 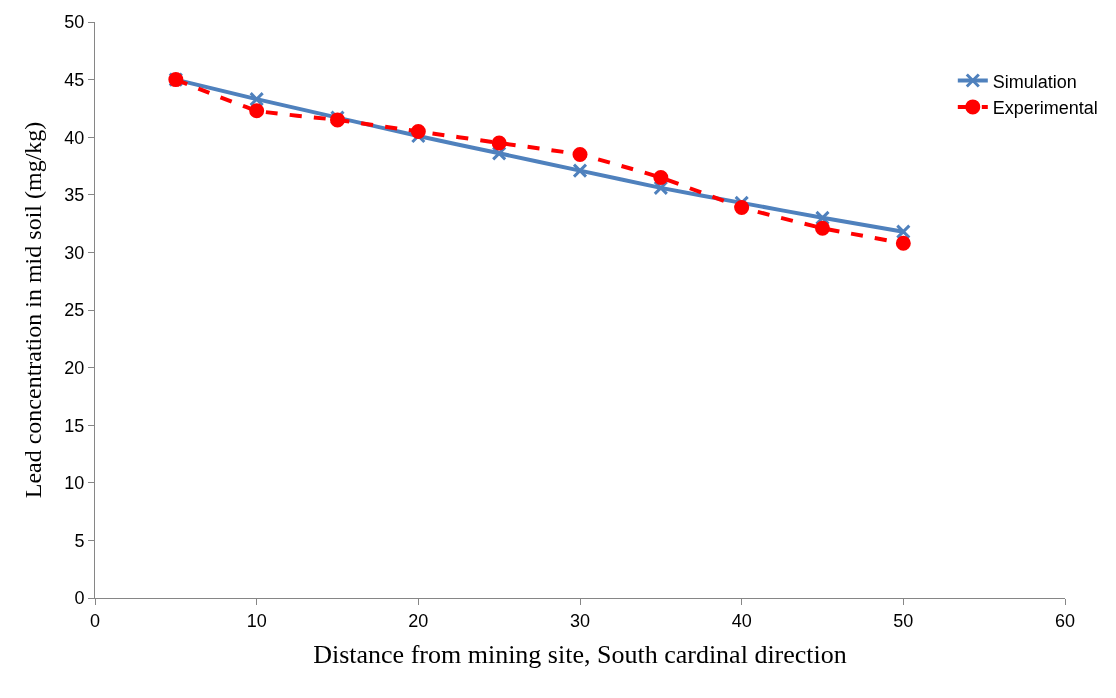 I want to click on legend-label: Simulation, so click(x=1034, y=81).